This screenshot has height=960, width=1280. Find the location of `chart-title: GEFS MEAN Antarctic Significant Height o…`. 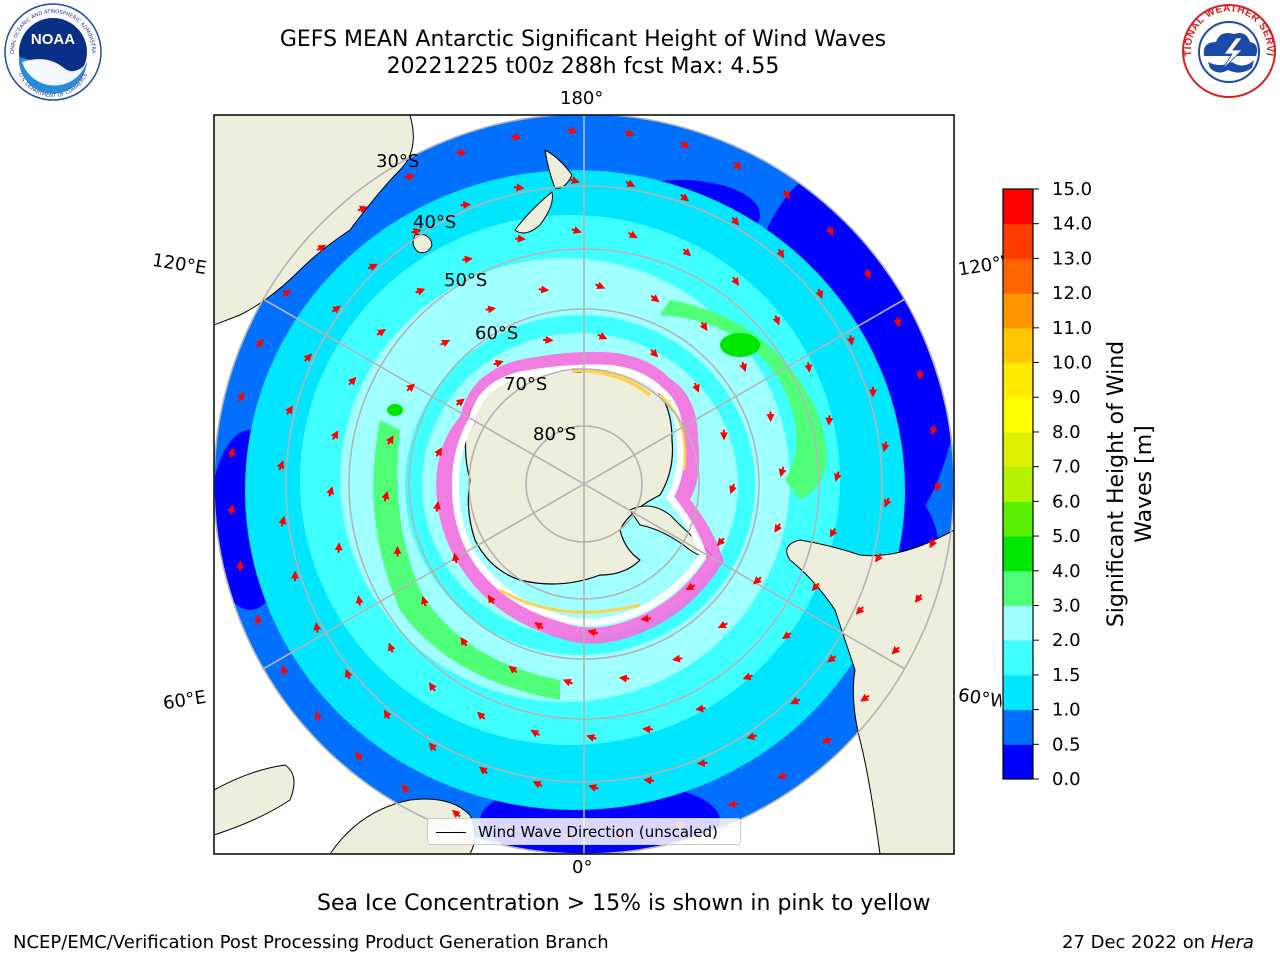

chart-title: GEFS MEAN Antarctic Significant Height o… is located at coordinates (583, 39).